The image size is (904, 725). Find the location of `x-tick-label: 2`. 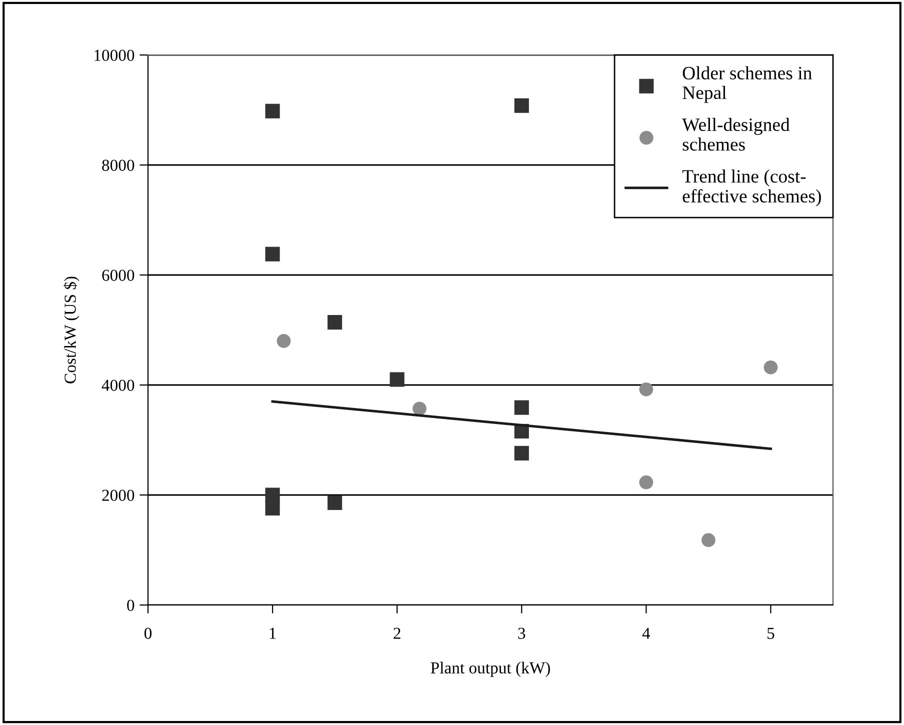

x-tick-label: 2 is located at coordinates (397, 633).